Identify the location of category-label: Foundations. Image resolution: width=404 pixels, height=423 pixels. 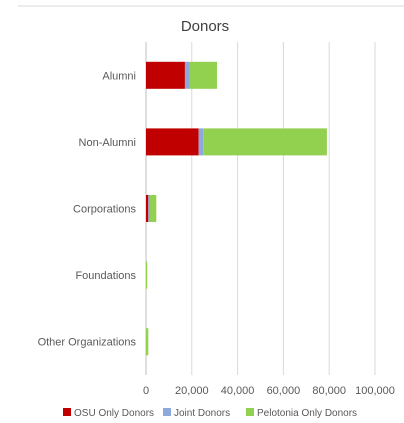
(105, 276).